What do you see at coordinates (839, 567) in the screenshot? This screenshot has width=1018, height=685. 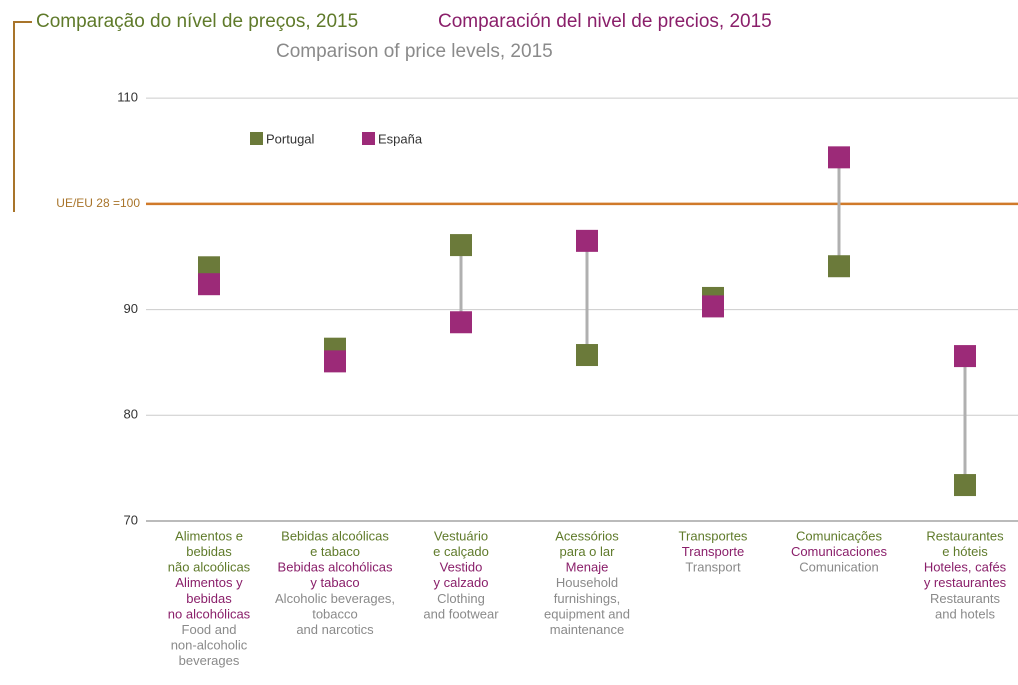 I see `x-tick-label: Comunication` at bounding box center [839, 567].